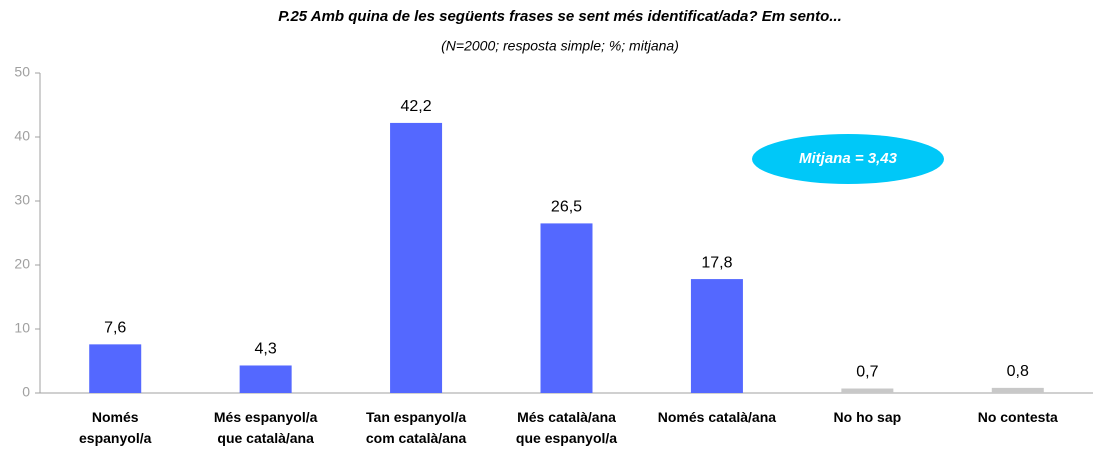  What do you see at coordinates (265, 438) in the screenshot?
I see `x-tick-label-line: que català/ana` at bounding box center [265, 438].